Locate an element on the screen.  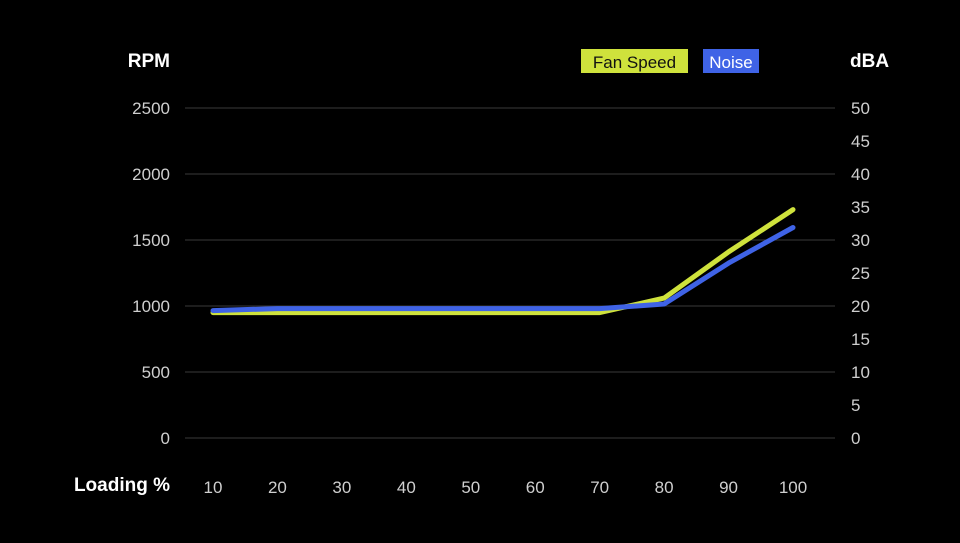
x-tick-label: 70 is located at coordinates (599, 487).